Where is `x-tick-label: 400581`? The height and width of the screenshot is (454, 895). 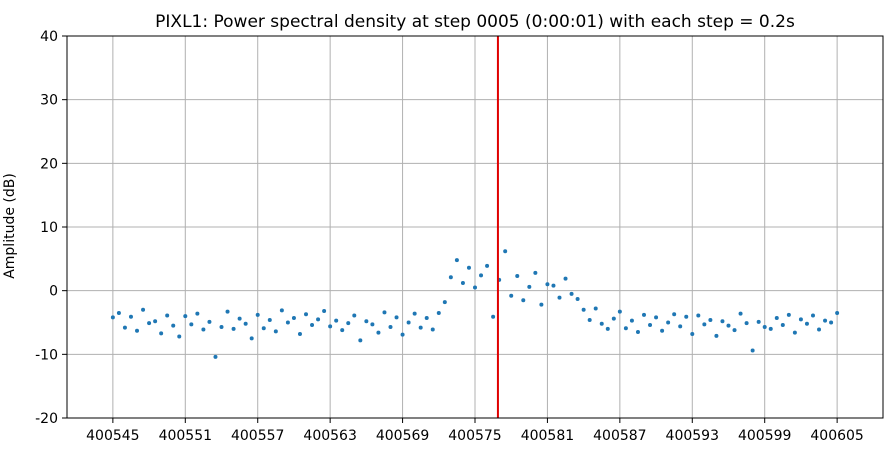 x-tick-label: 400581 is located at coordinates (547, 436).